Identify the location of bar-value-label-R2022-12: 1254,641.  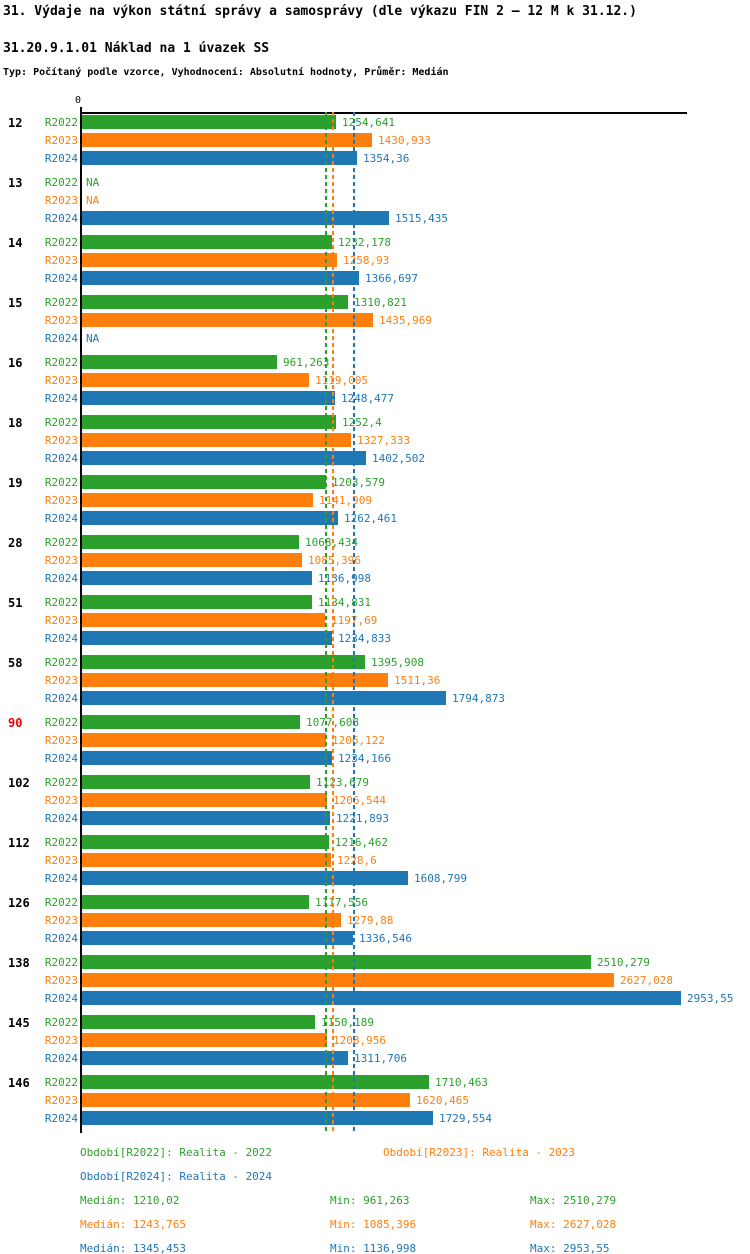
(368, 122).